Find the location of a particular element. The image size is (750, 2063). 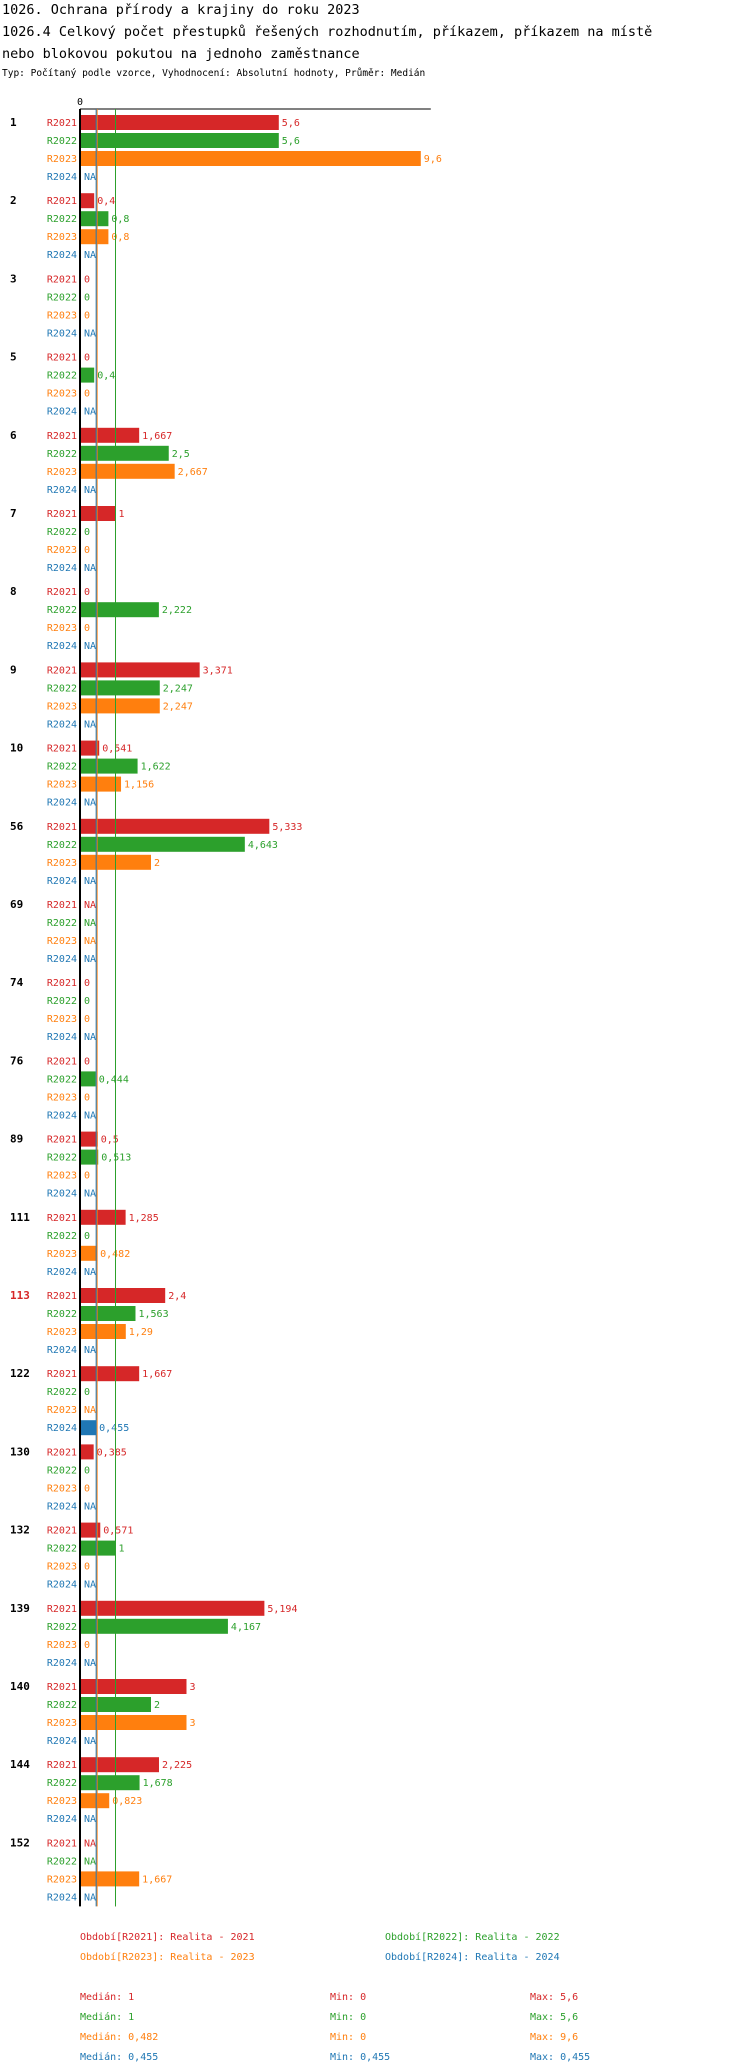

group-label: 76 is located at coordinates (17, 1060).